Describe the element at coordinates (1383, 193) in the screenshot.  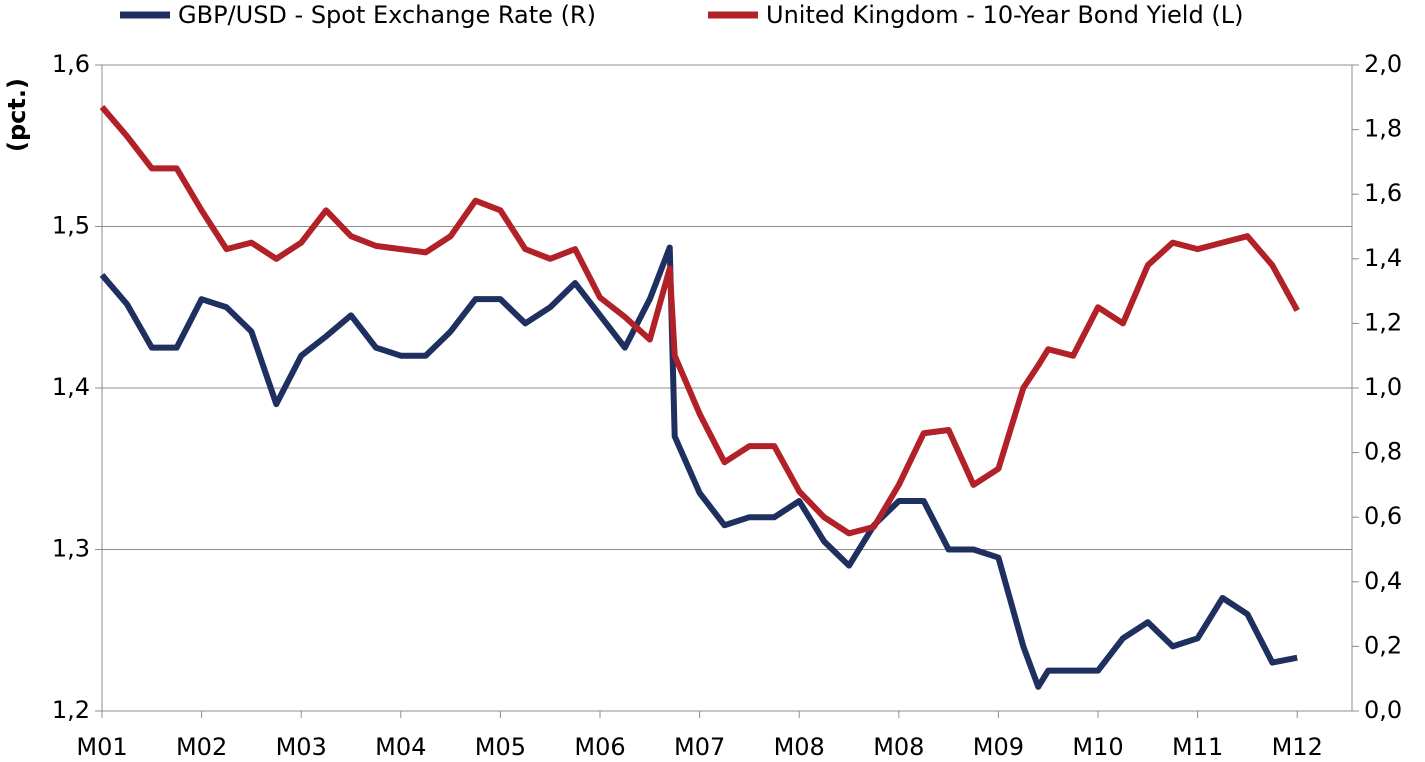
I see `y2-tick-label: 1,6` at that location.